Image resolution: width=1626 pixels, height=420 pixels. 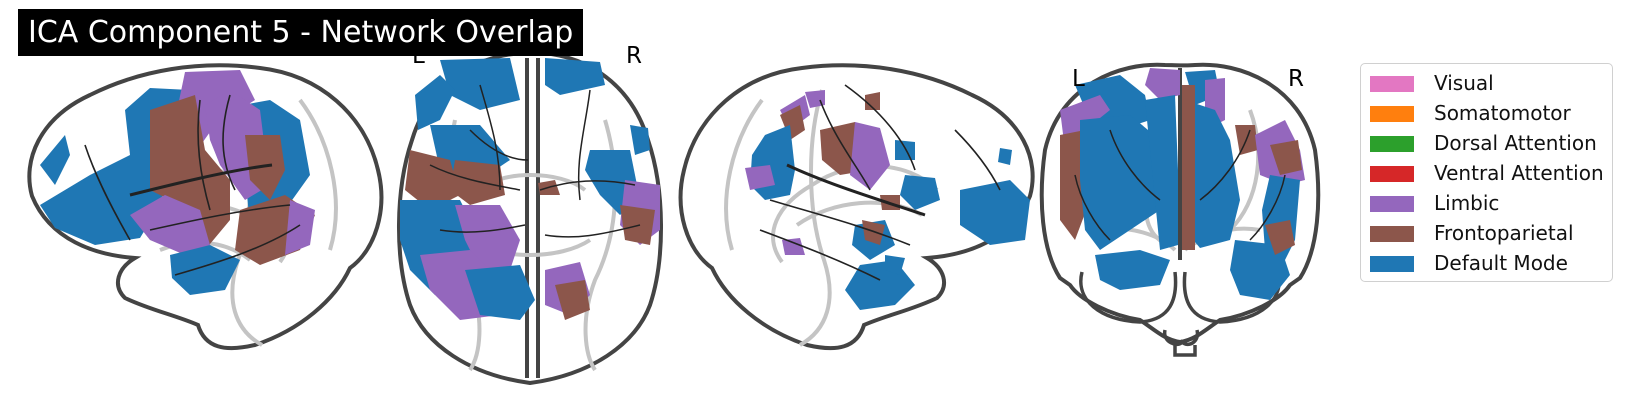 I want to click on axial-blobs, so click(x=530, y=189).